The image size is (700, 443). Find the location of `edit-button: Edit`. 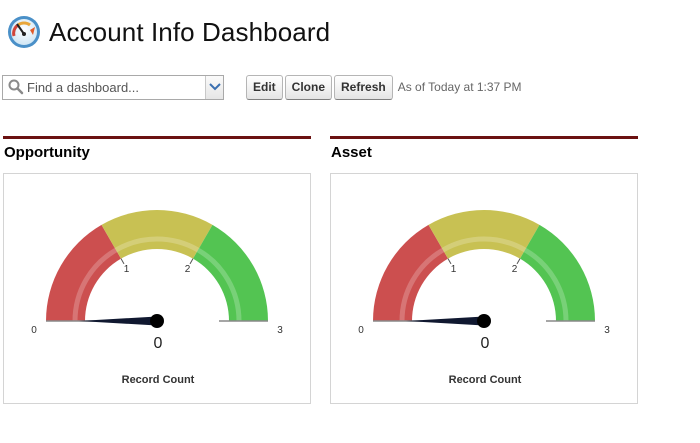

edit-button: Edit is located at coordinates (264, 87).